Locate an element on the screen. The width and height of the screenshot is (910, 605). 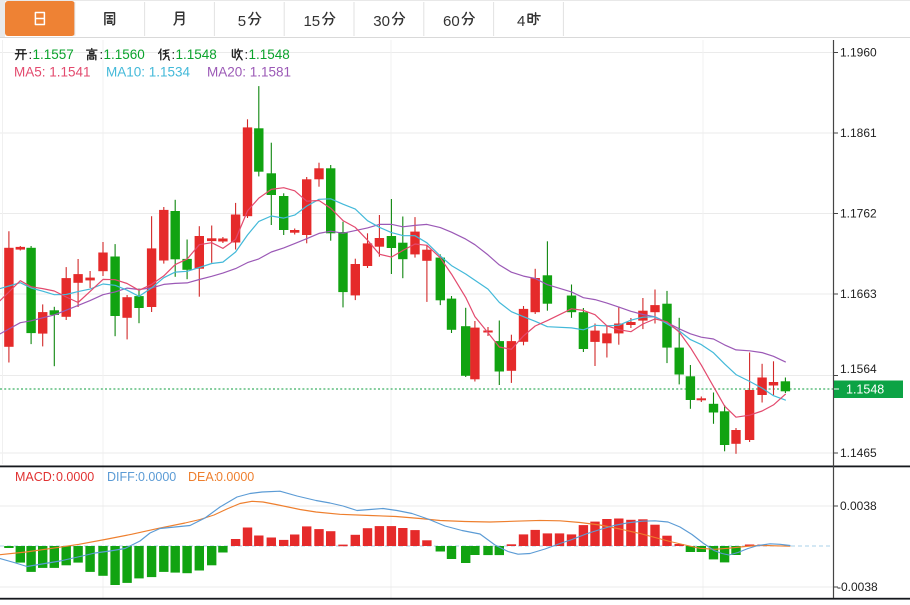
svg-text: 1.1960 is located at coordinates (858, 53).